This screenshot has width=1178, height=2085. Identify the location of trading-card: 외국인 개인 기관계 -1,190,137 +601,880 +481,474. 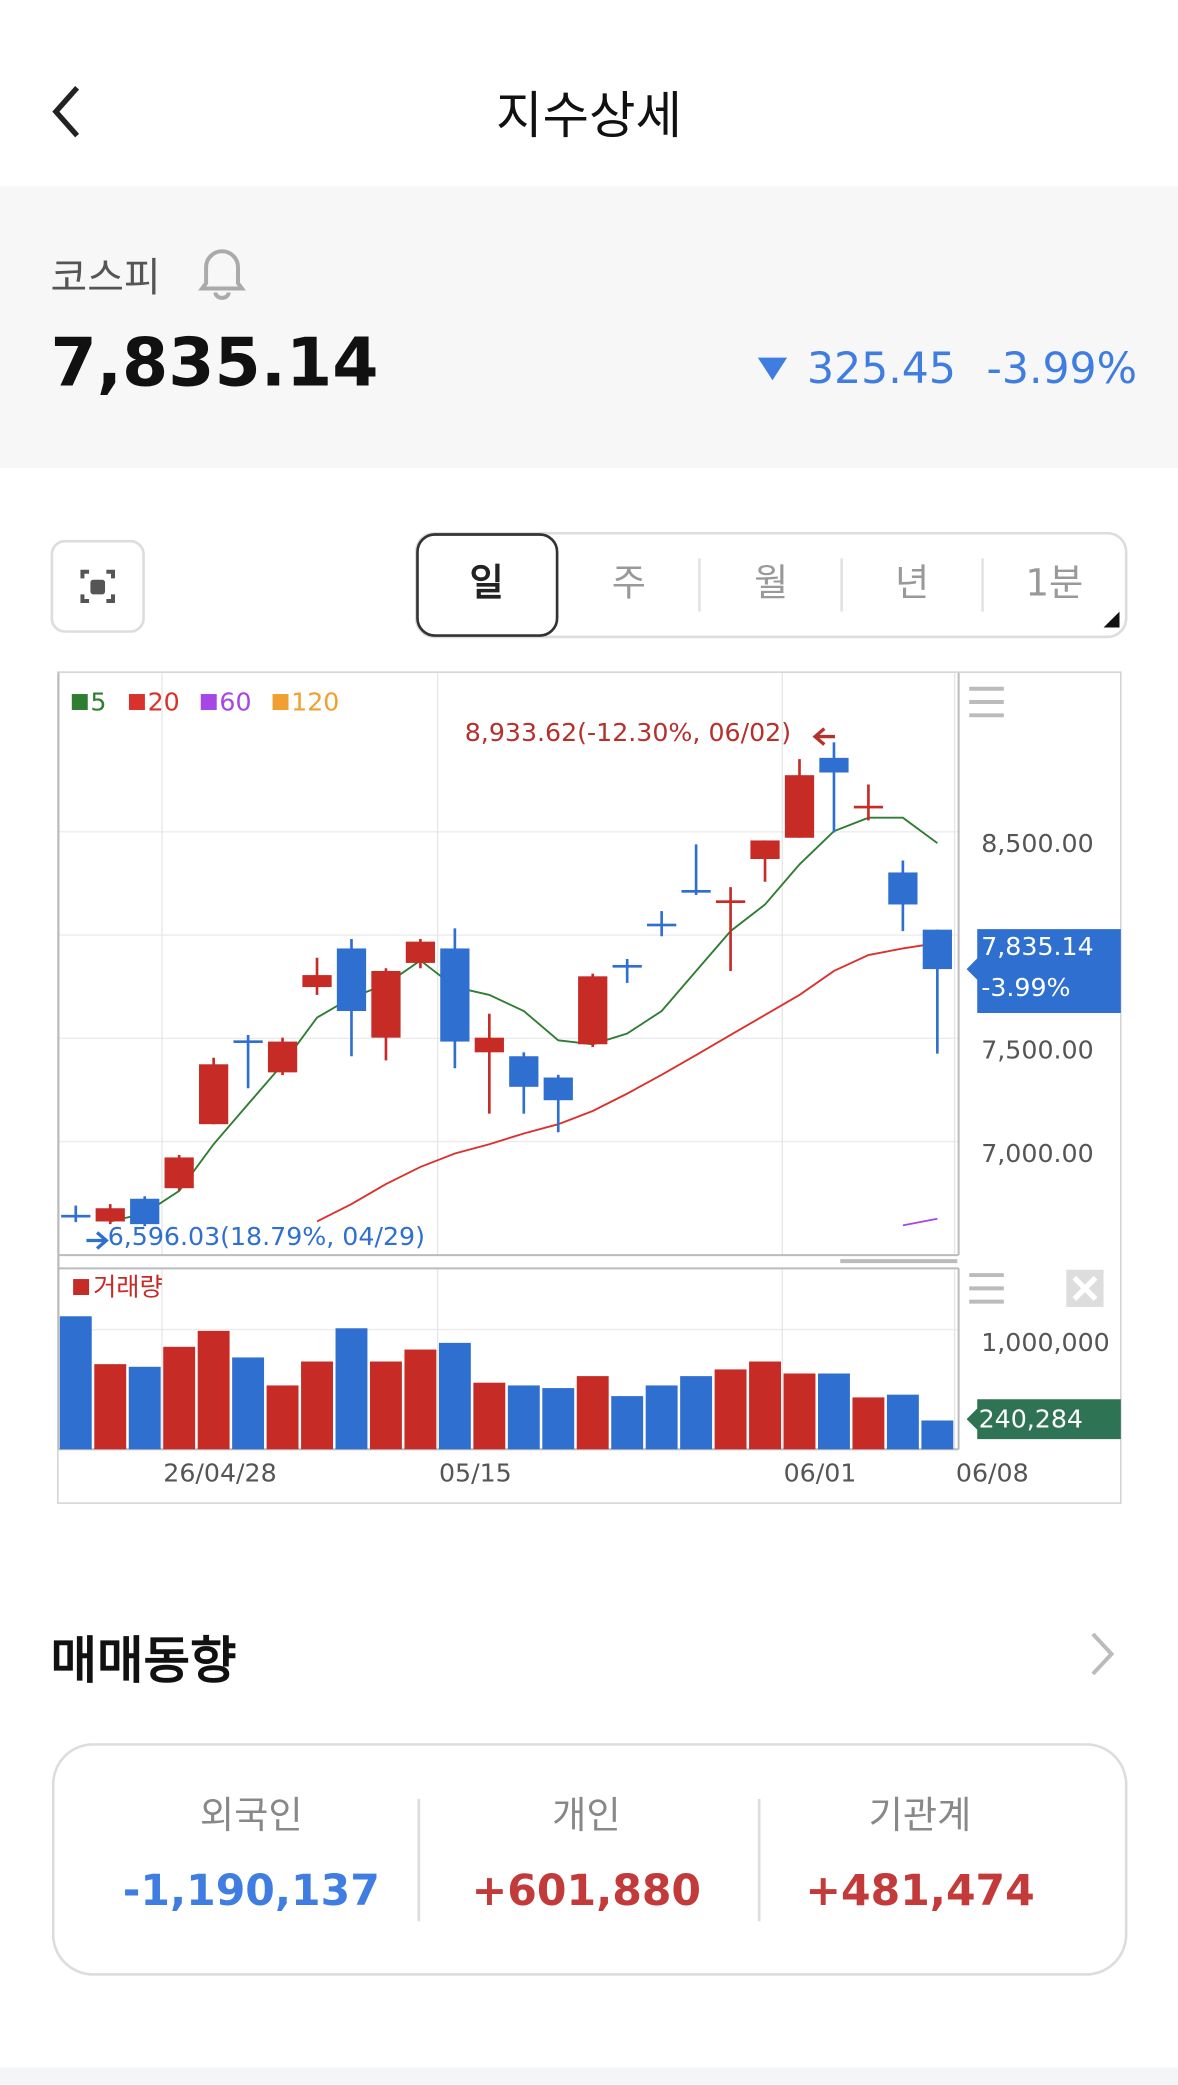
(589, 1859).